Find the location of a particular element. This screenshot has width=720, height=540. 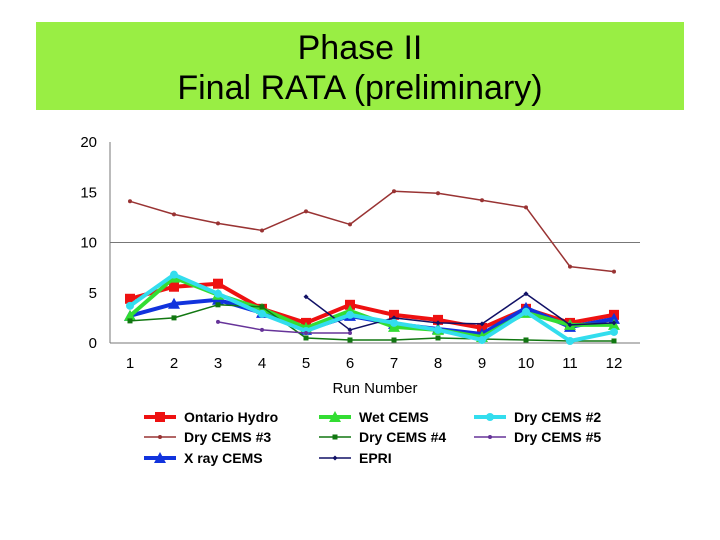

x-tick-label: 1 is located at coordinates (130, 363).